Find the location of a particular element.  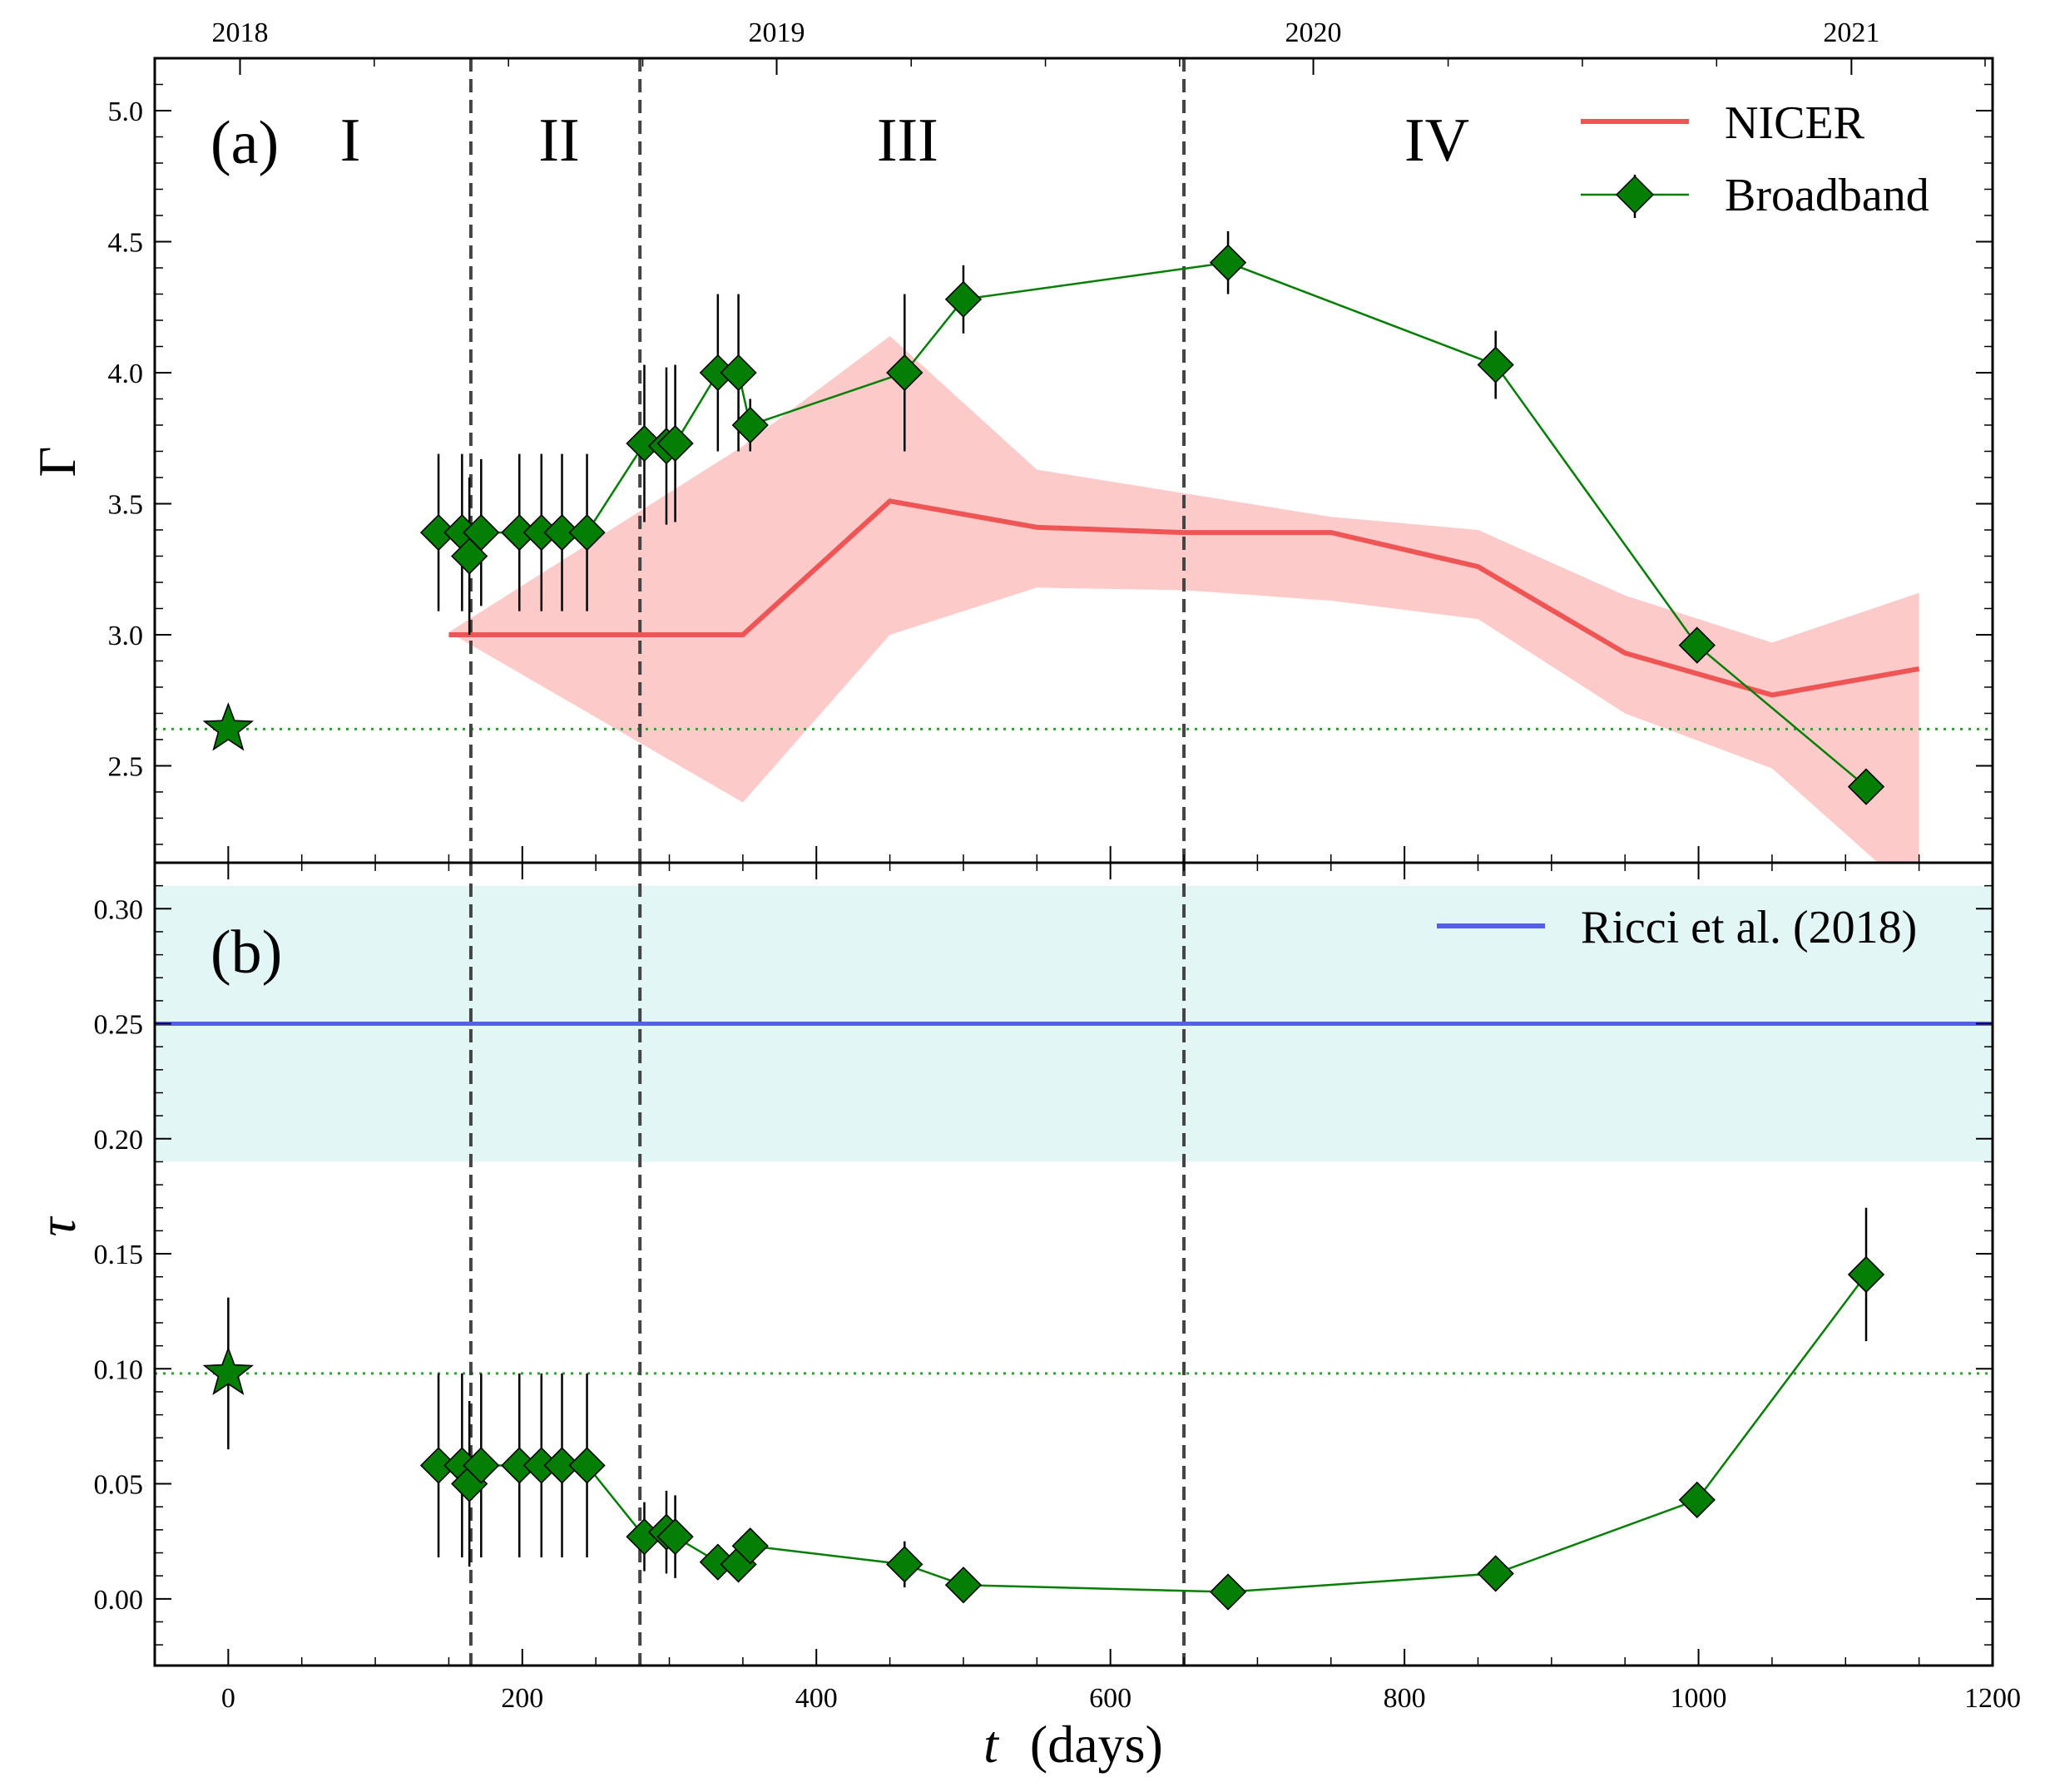

top-year-label-0: 2018 is located at coordinates (240, 32).